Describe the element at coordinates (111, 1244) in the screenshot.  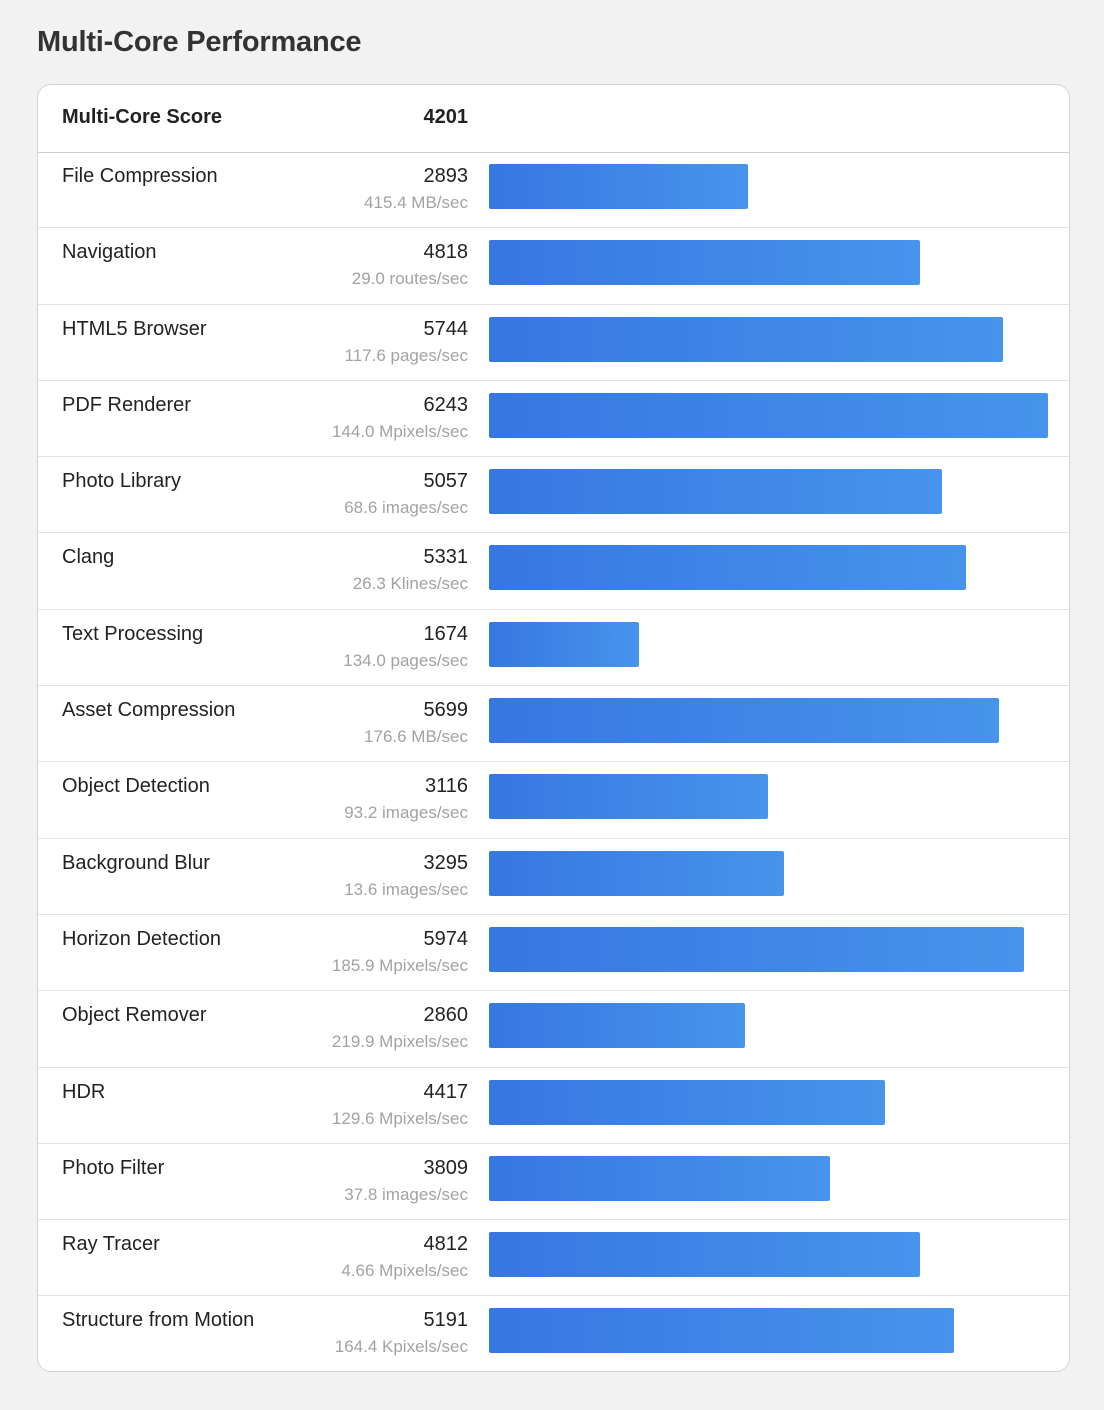
I see `benchmark-name: Ray Tracer` at that location.